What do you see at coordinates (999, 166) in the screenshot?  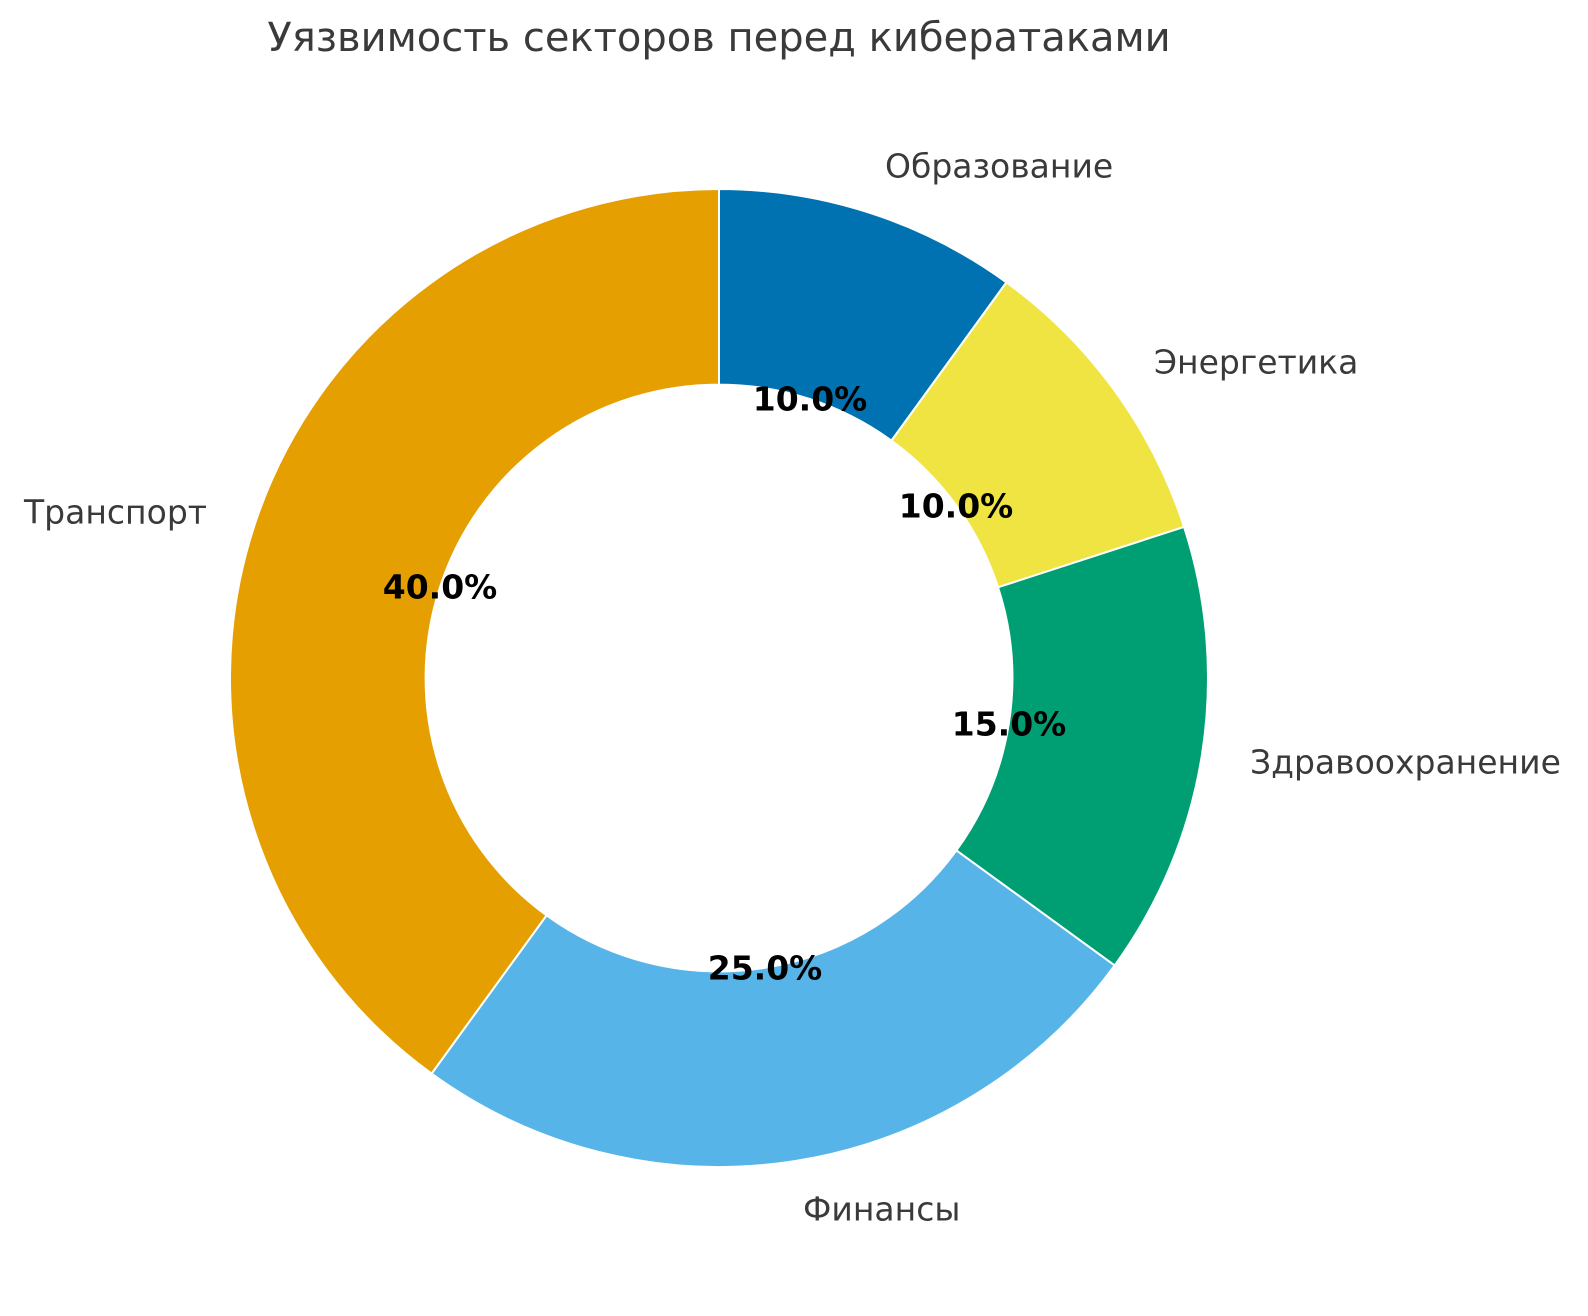 I see `slice-label: Образование` at bounding box center [999, 166].